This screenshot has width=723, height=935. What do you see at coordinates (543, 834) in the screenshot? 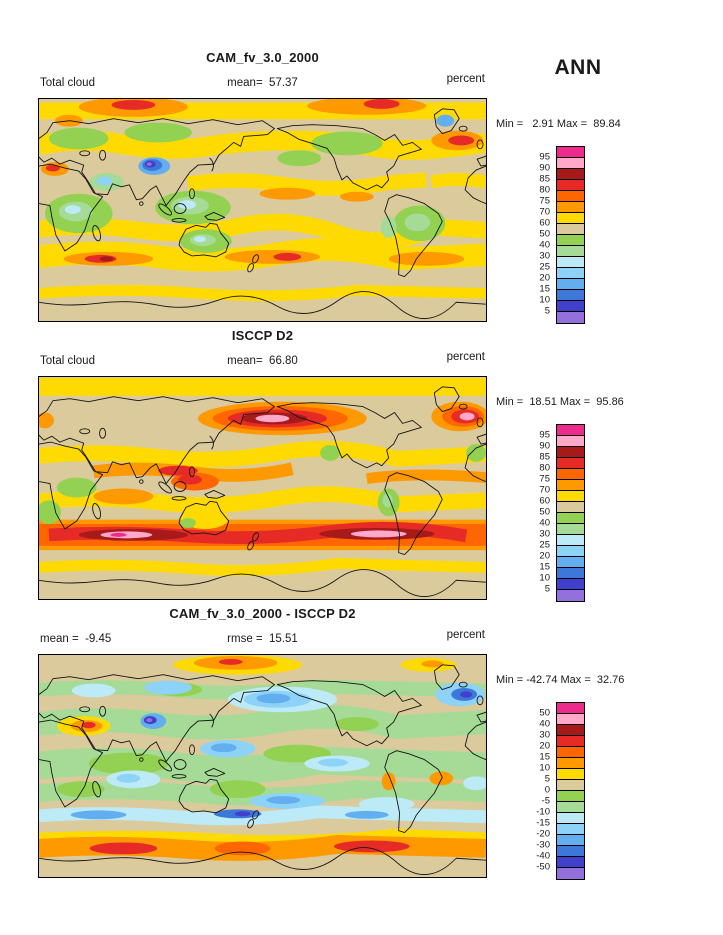
I see `colorbar-tick-label: -20` at bounding box center [543, 834].